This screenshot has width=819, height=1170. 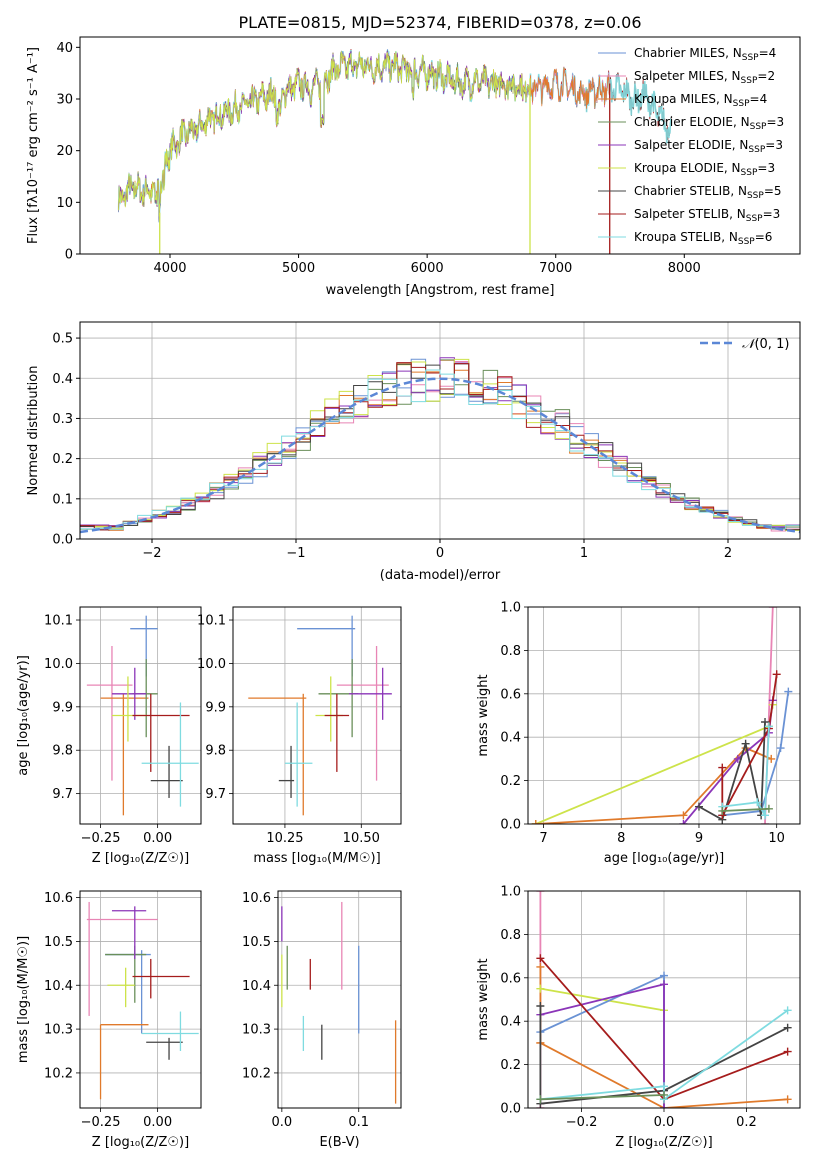 What do you see at coordinates (157, 1122) in the screenshot?
I see `x-tick-label: 0.00` at bounding box center [157, 1122].